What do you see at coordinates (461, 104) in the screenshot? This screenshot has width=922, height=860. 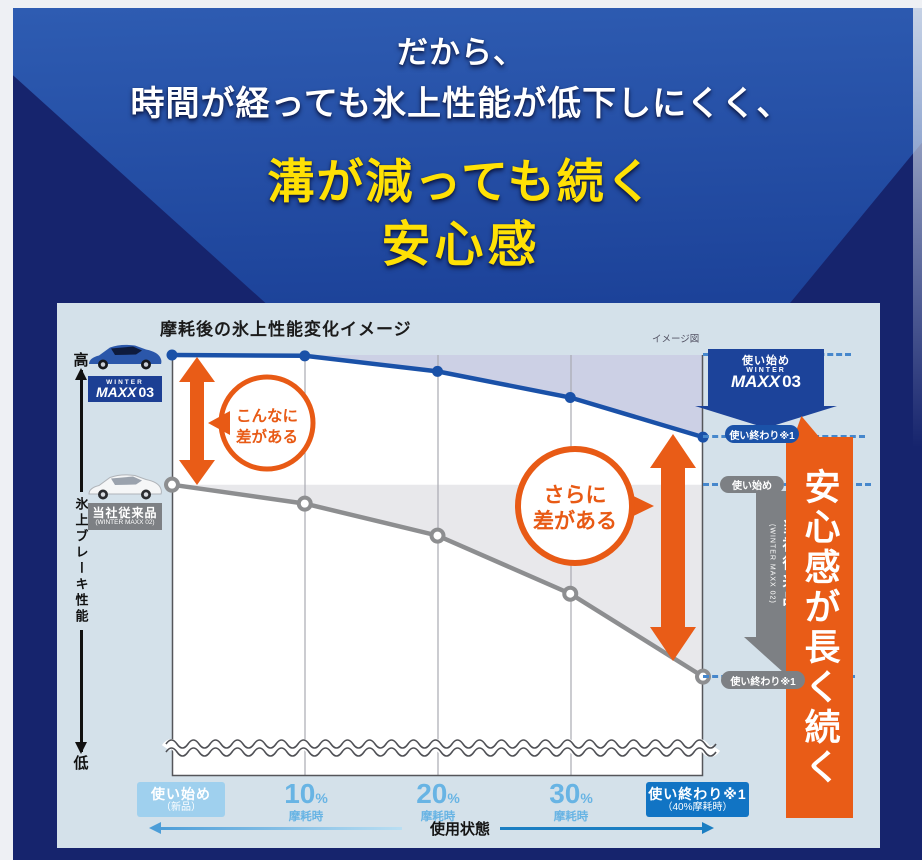 I see `header-line-2: 時間が経っても氷上性能が低下しにくく、` at bounding box center [461, 104].